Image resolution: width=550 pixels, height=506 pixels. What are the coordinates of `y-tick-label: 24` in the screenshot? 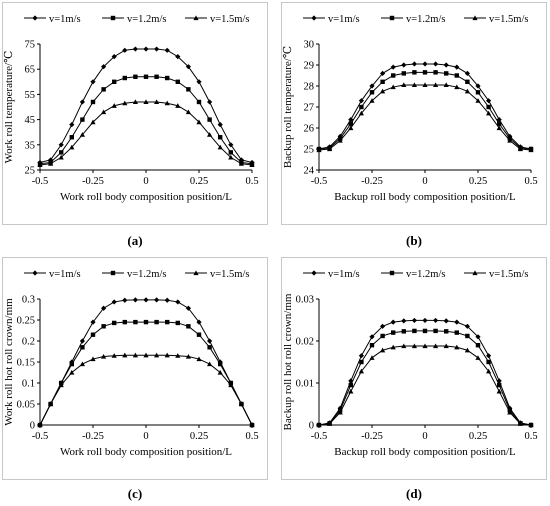 It's located at (309, 171).